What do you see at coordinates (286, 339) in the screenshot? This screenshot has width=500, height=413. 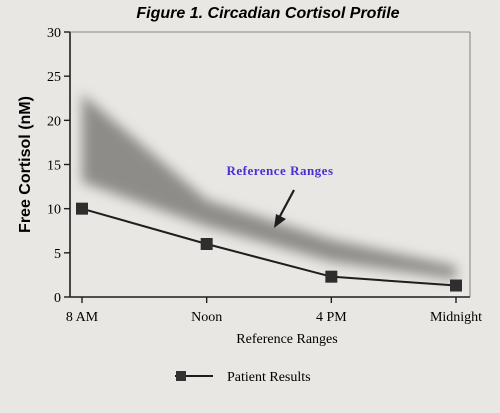 I see `x-axis-label: Reference Ranges` at bounding box center [286, 339].